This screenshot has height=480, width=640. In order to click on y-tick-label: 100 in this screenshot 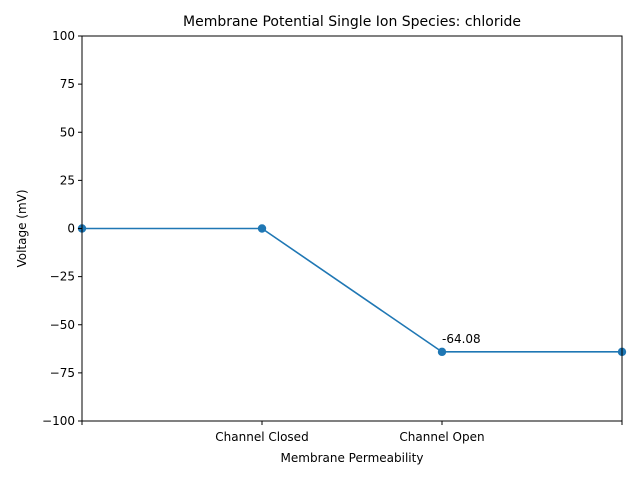, I will do `click(63, 36)`.